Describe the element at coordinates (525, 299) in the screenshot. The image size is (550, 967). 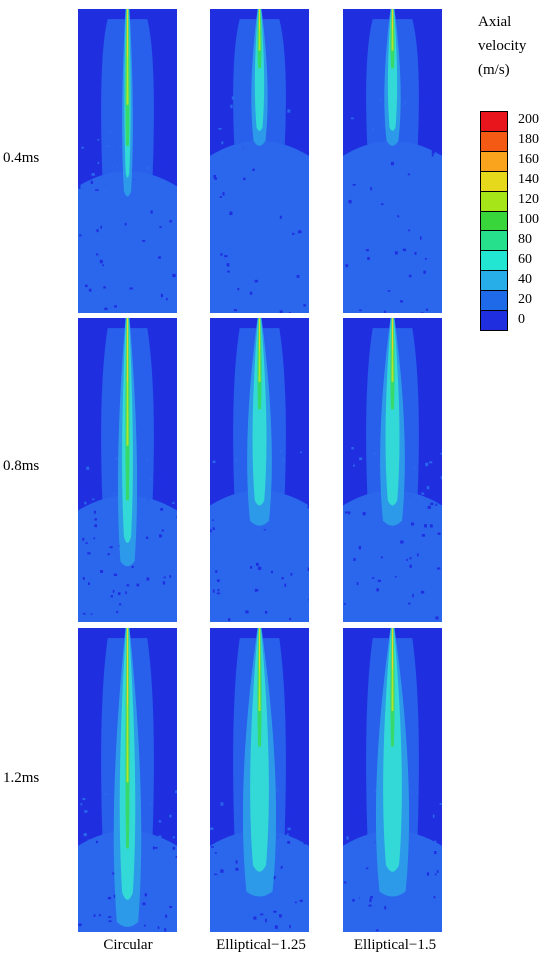
I see `legend-tick-label: 20` at that location.